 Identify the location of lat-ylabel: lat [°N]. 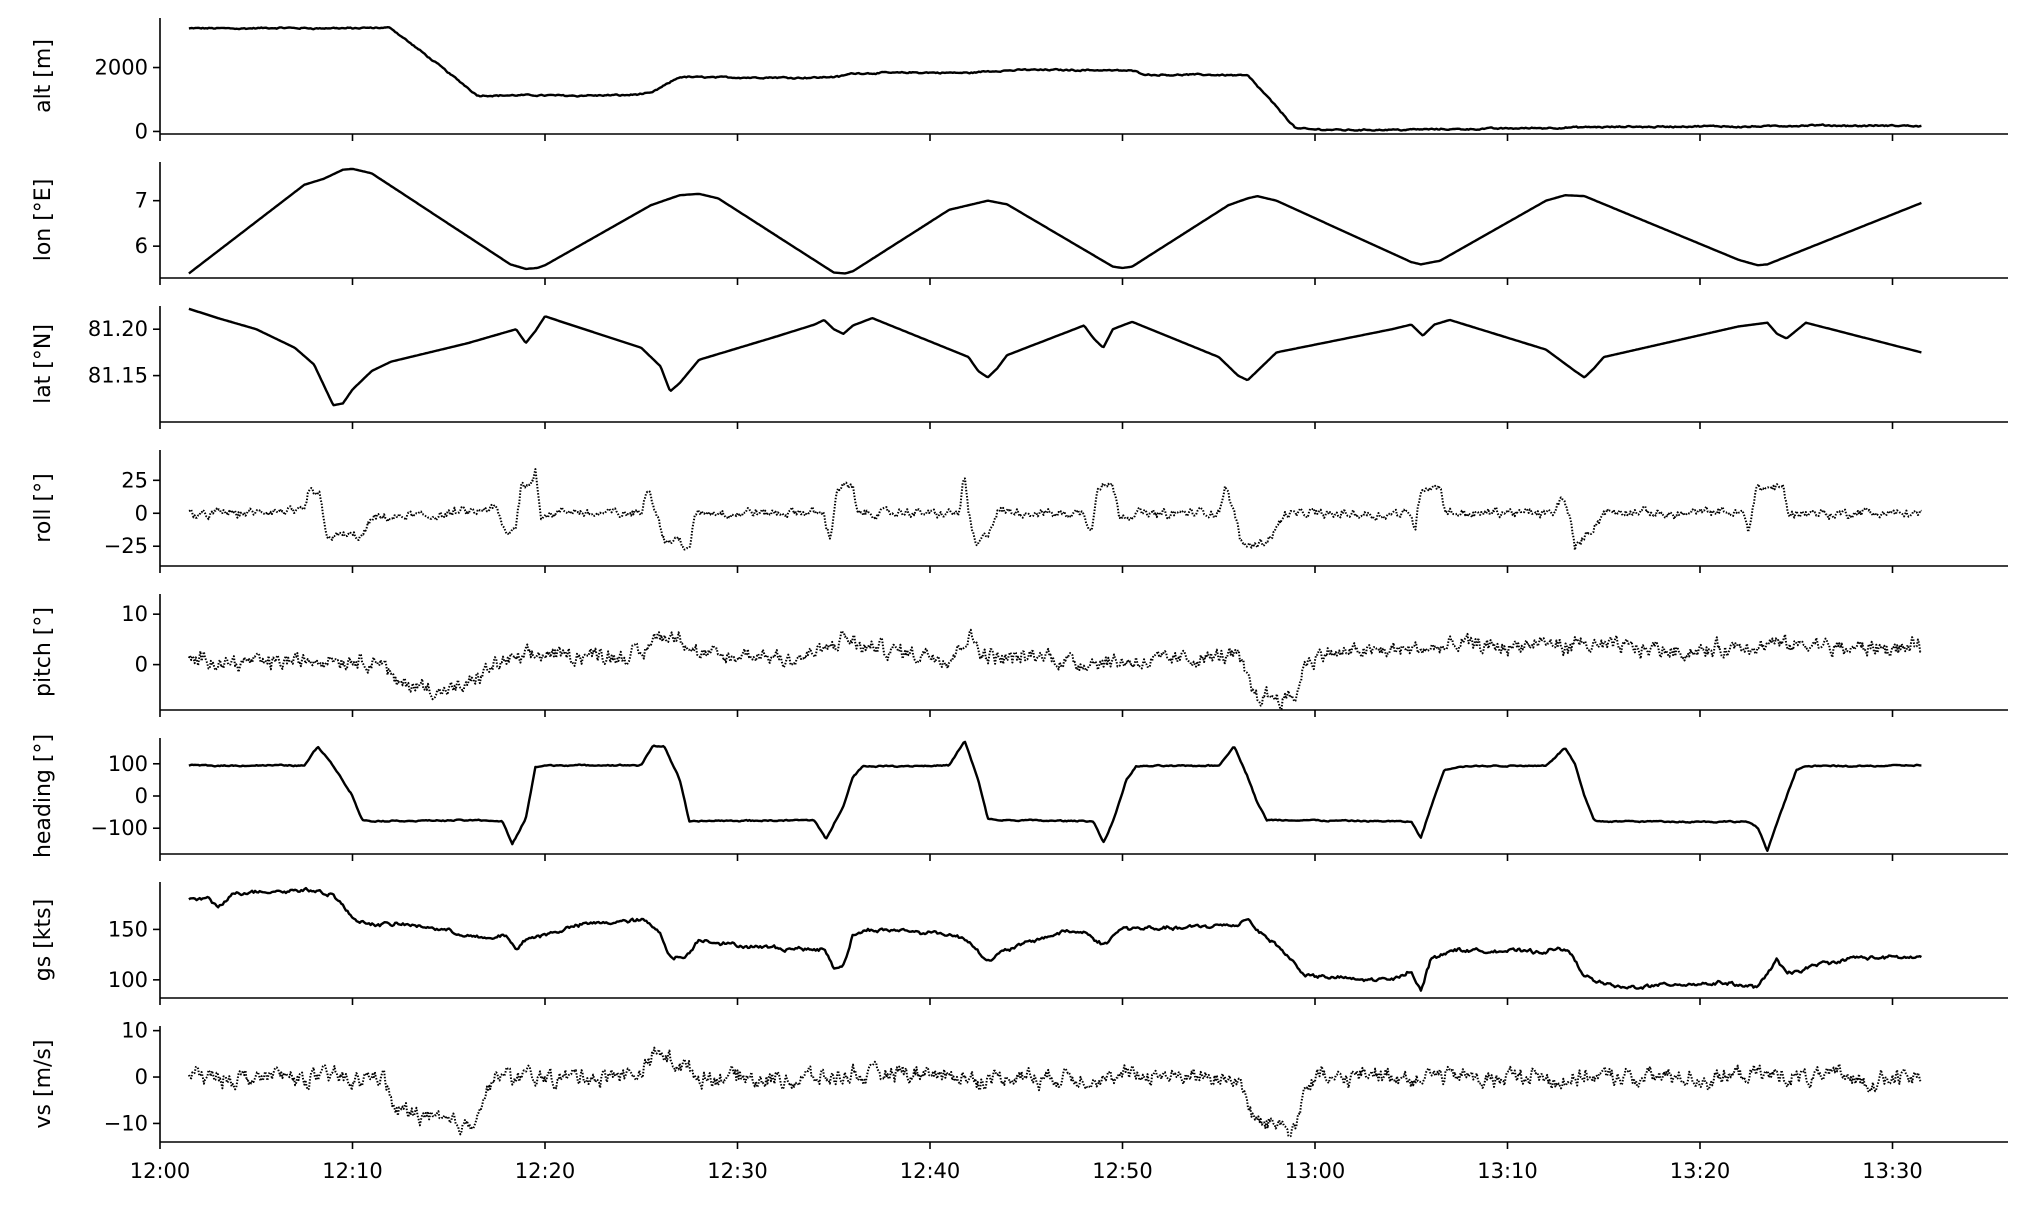
(43, 364).